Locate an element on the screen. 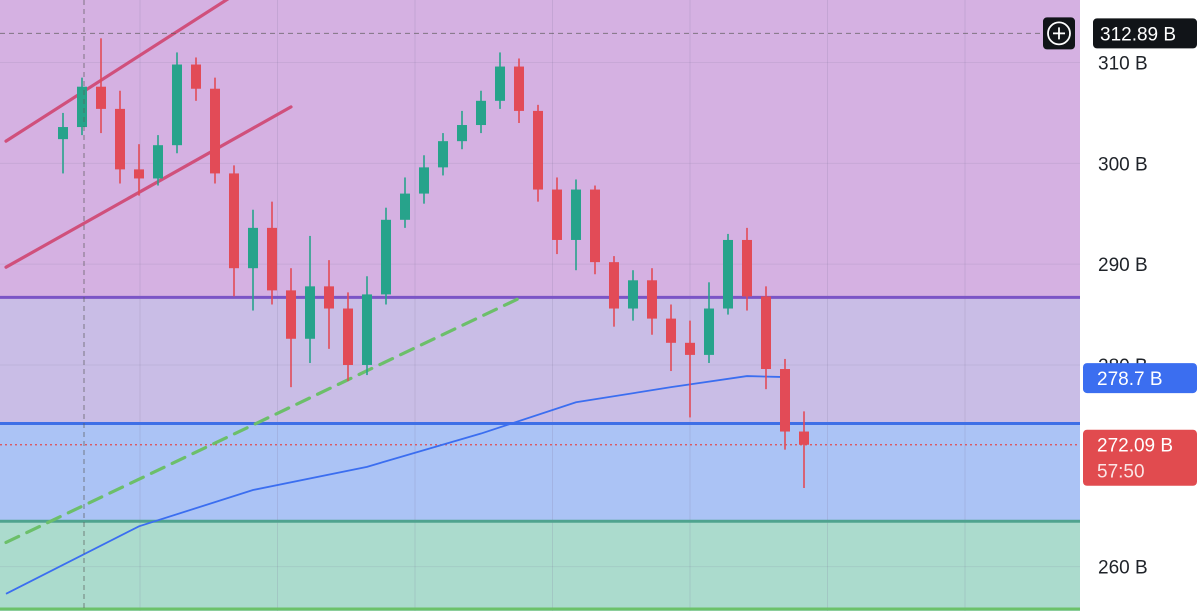  crosshair-price-badge is located at coordinates (1145, 33).